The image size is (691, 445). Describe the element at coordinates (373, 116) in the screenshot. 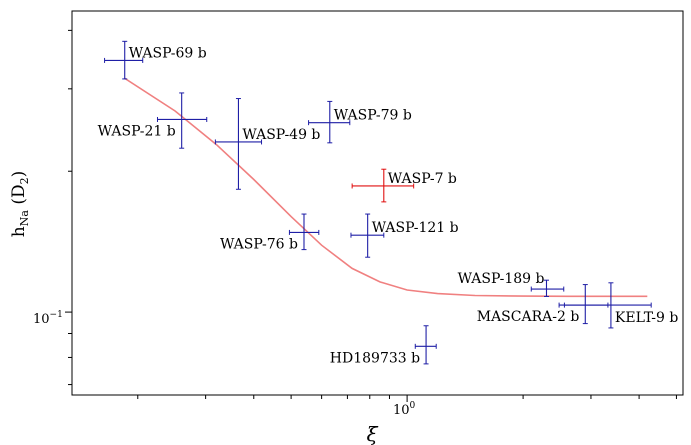

I see `point-label: WASP-79 b` at that location.